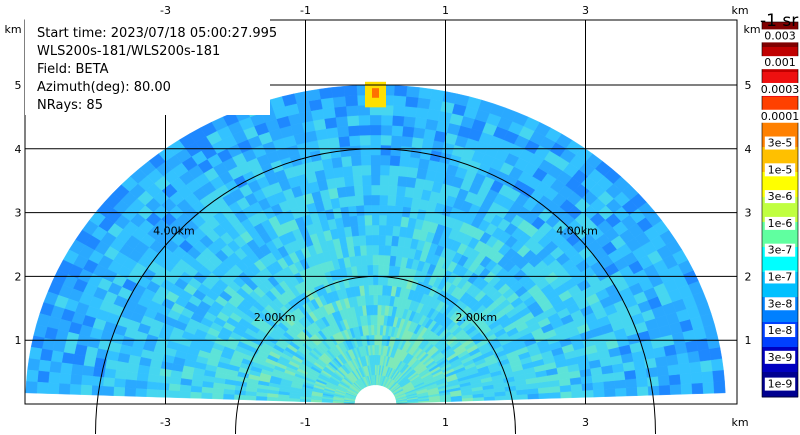 The height and width of the screenshot is (435, 800). Describe the element at coordinates (104, 87) in the screenshot. I see `azimuth-label: Azimuth(deg): 80.00` at that location.